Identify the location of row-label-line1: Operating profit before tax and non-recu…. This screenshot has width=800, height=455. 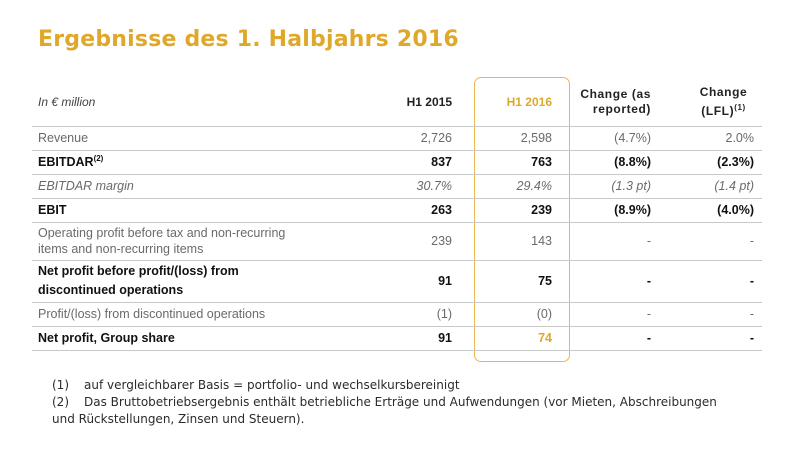
(162, 233).